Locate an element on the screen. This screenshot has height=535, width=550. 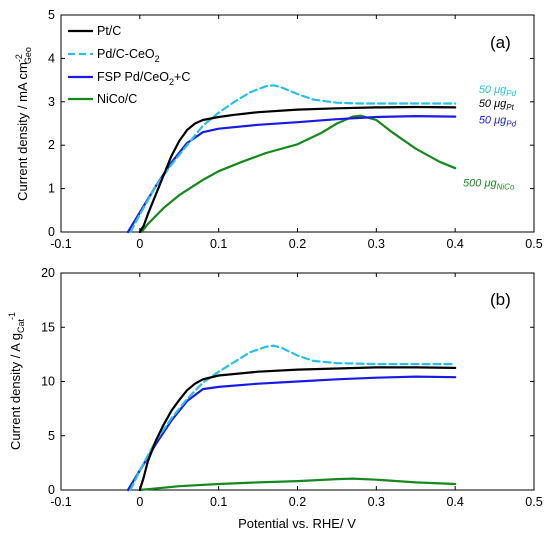
panel-b-series-nico-c is located at coordinates (297, 484).